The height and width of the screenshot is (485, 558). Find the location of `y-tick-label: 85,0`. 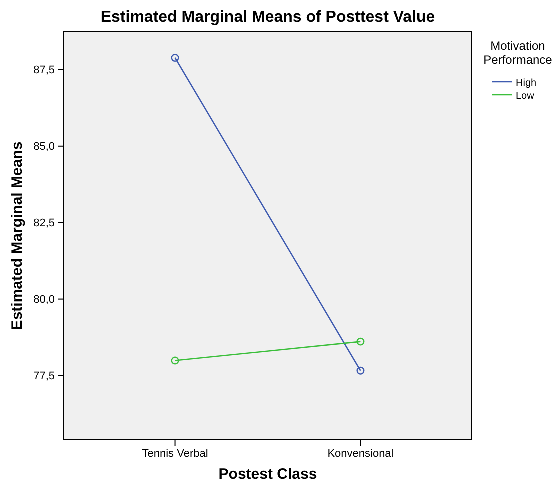

y-tick-label: 85,0 is located at coordinates (44, 146).